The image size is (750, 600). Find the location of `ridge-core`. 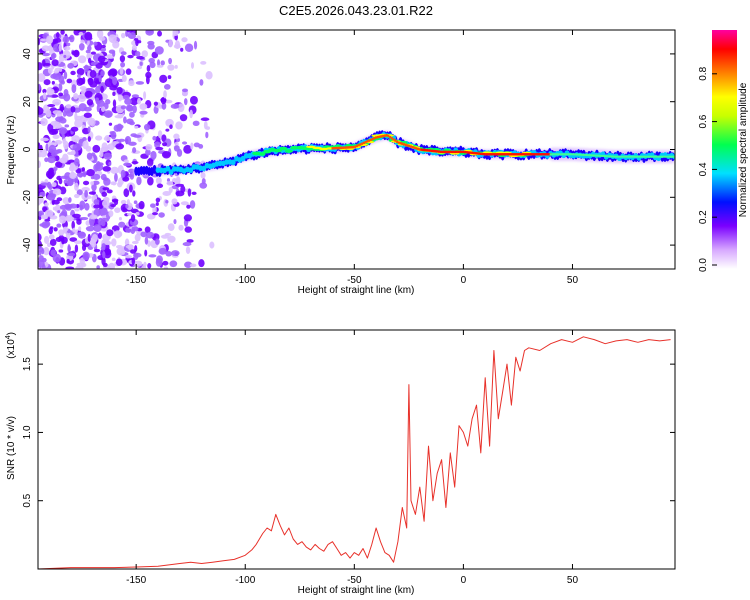

ridge-core is located at coordinates (503, 146).